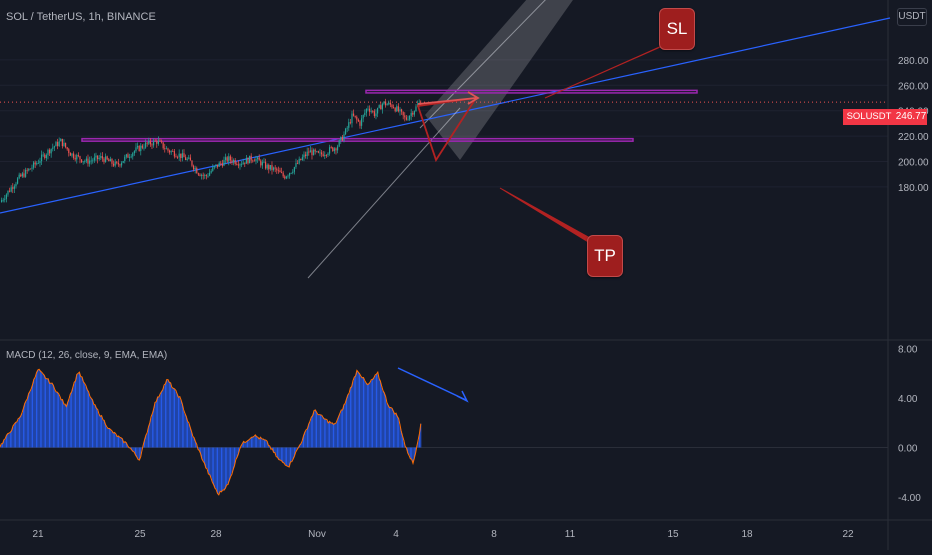  I want to click on breakout-arrow, so click(448, 98).